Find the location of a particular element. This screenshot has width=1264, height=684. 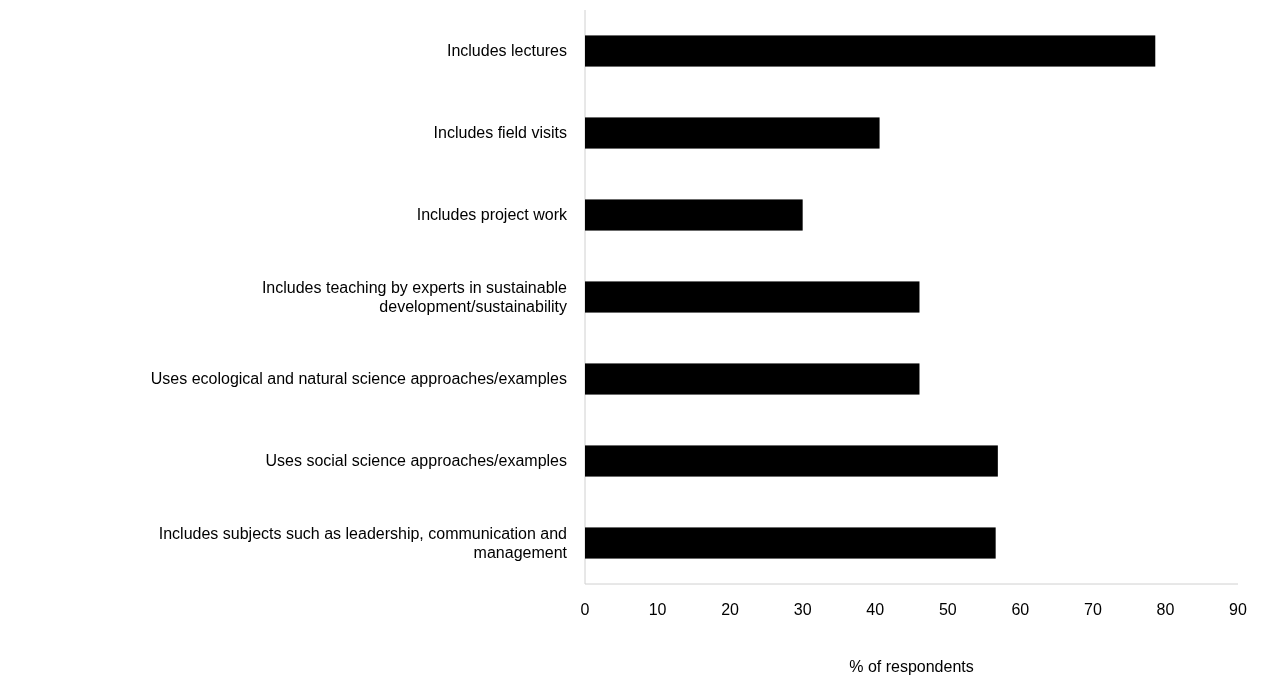

y-tick-label: Includes teaching by experts in sustainable development/sustainability is located at coordinates (414, 296).